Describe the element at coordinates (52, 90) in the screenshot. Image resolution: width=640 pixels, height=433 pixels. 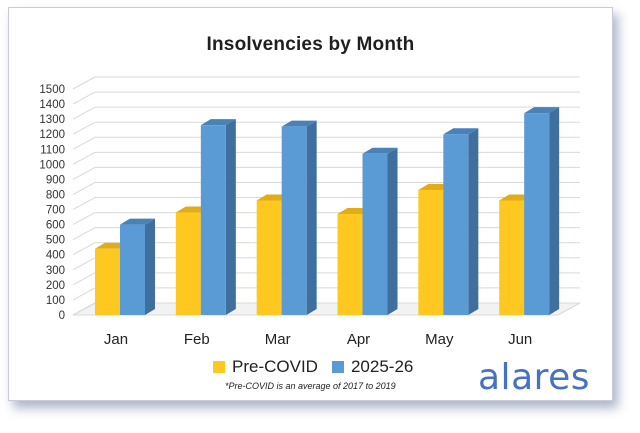
I see `y-tick-label: 1500` at that location.